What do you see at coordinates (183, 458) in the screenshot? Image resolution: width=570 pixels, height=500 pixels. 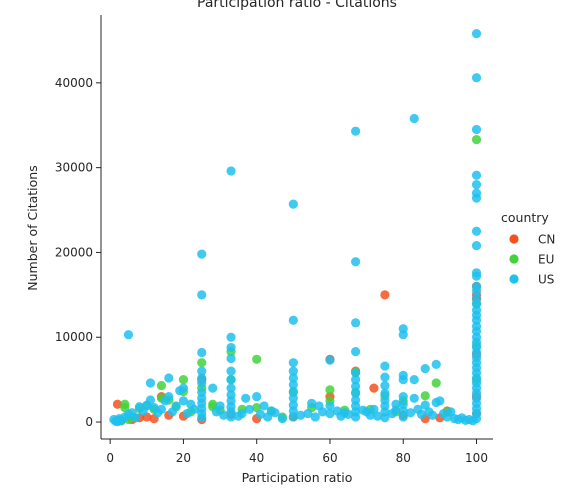 I see `x-tick-label: 20` at bounding box center [183, 458].